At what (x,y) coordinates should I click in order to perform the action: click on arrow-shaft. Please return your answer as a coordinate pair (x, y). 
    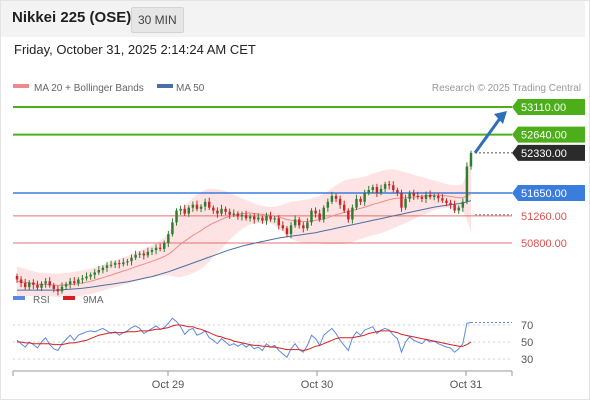
    Looking at the image, I should click on (488, 135).